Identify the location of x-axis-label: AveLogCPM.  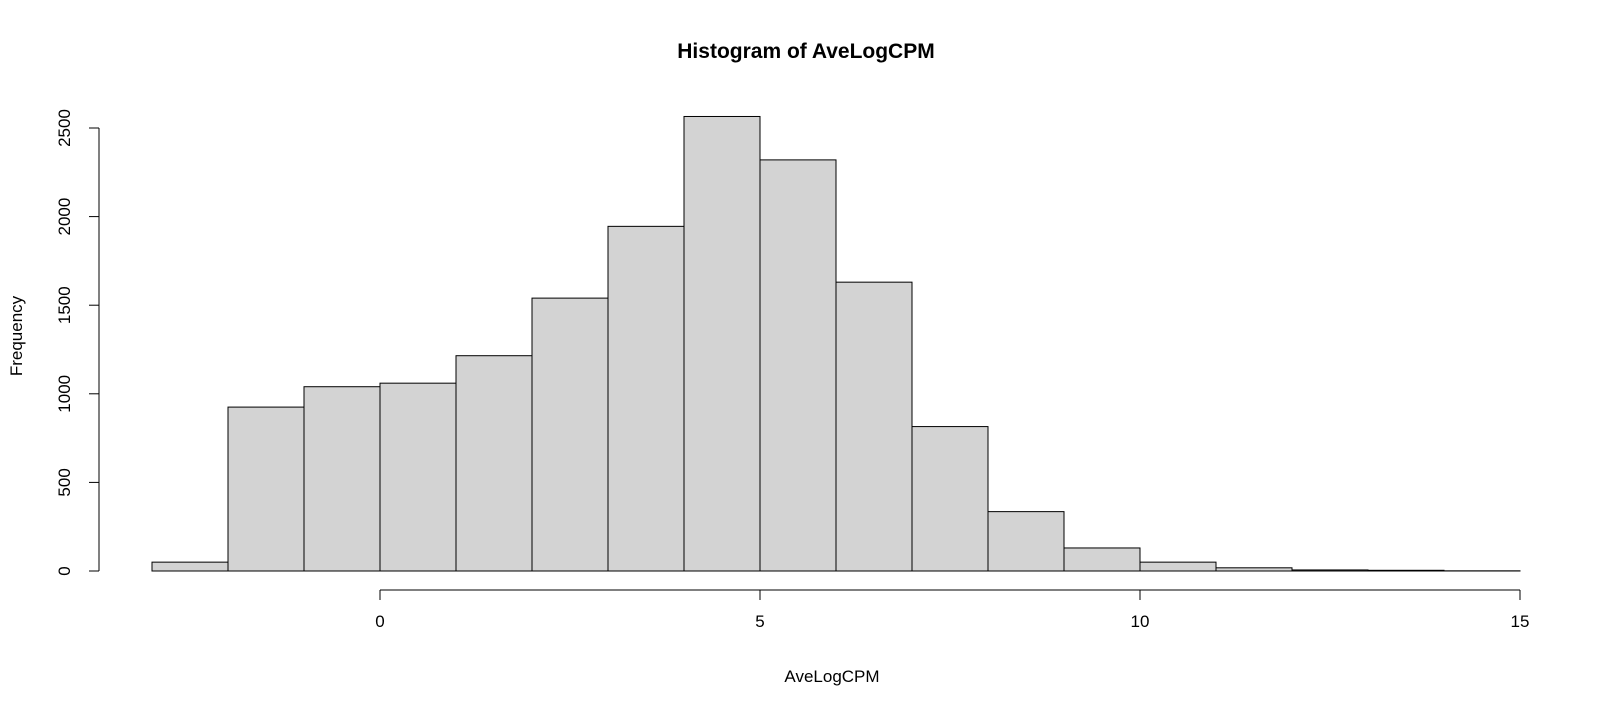
(831, 676).